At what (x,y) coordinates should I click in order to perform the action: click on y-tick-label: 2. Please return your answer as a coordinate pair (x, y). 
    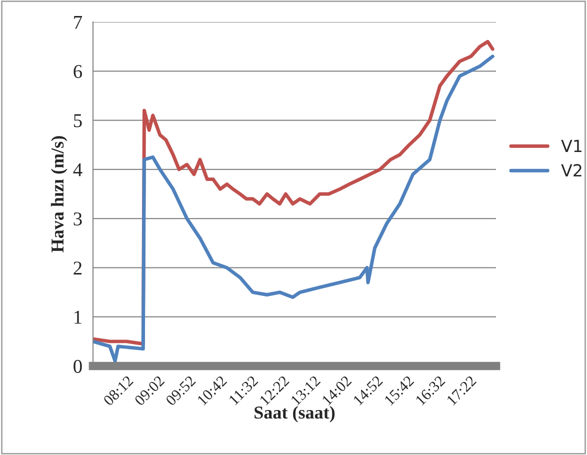
    Looking at the image, I should click on (78, 268).